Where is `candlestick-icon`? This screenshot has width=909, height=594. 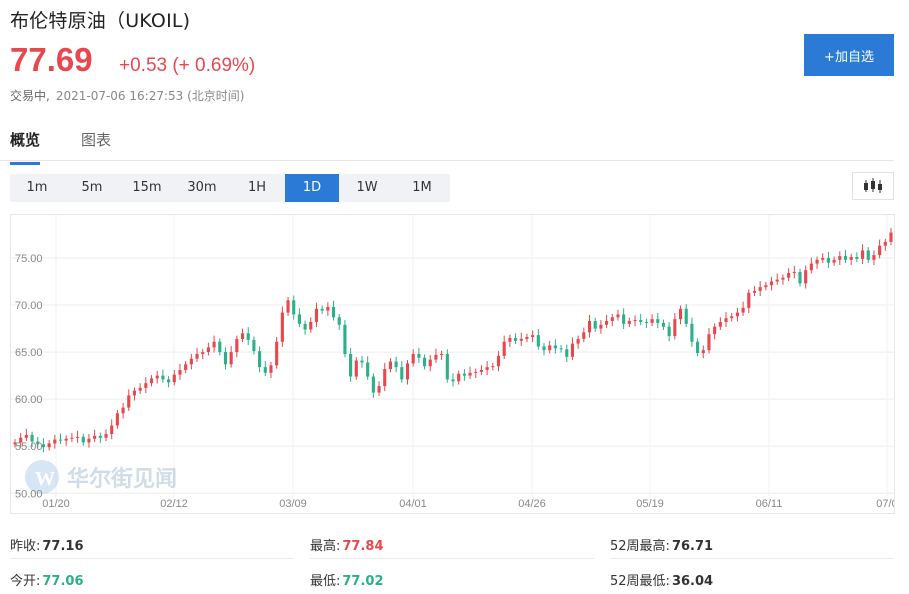
candlestick-icon is located at coordinates (873, 185).